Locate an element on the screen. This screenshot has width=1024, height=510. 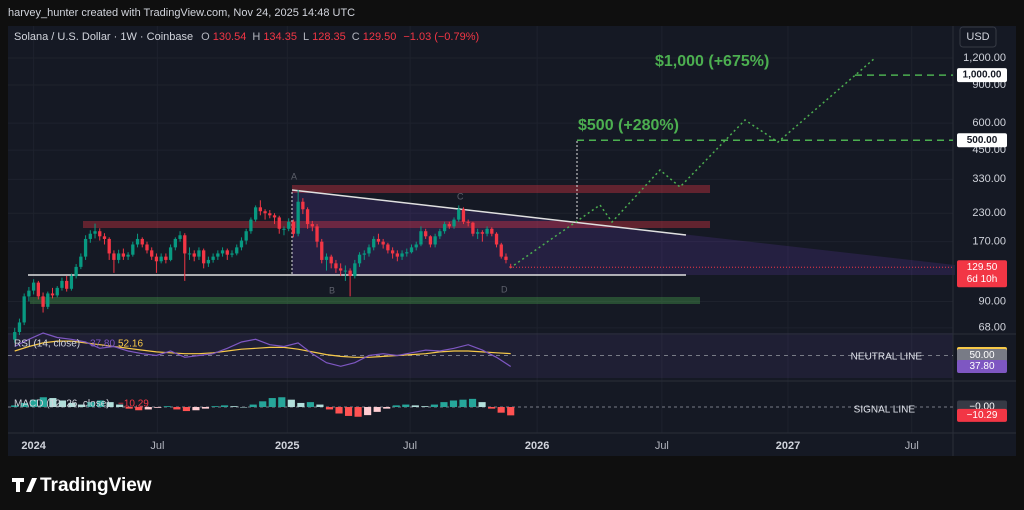
rsi-line is located at coordinates (263, 350).